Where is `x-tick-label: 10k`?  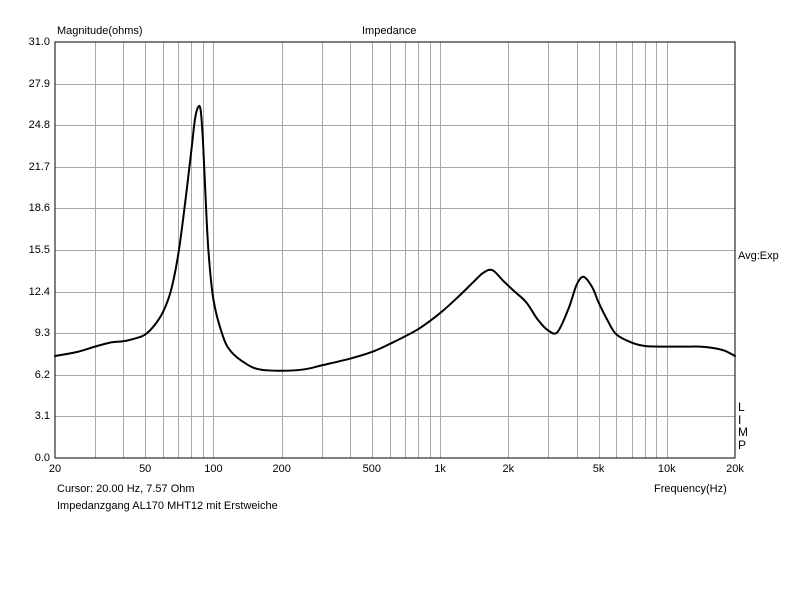 x-tick-label: 10k is located at coordinates (666, 469).